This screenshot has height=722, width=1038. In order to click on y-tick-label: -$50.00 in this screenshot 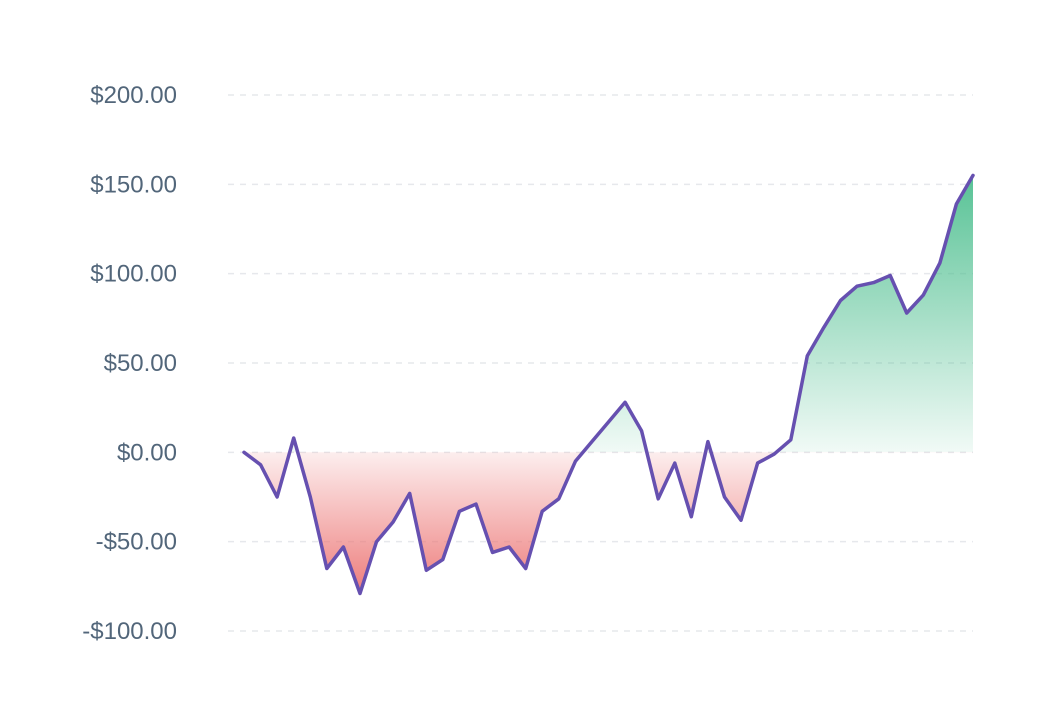, I will do `click(136, 542)`.